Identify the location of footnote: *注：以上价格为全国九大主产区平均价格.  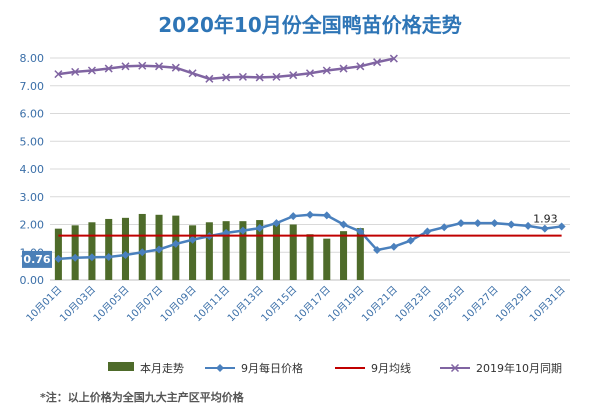
(142, 397).